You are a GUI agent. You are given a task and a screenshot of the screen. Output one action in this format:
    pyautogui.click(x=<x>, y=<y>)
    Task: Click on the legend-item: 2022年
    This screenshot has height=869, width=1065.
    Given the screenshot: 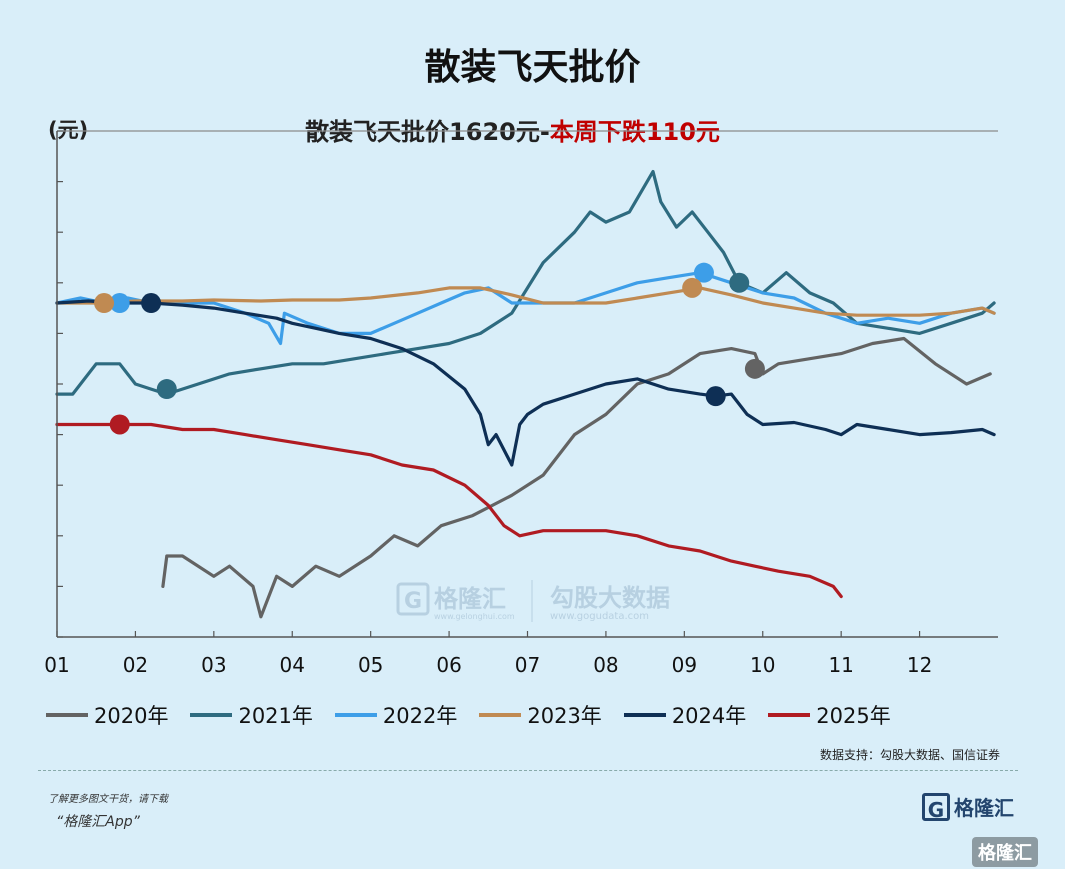 What is the action you would take?
    pyautogui.click(x=396, y=715)
    